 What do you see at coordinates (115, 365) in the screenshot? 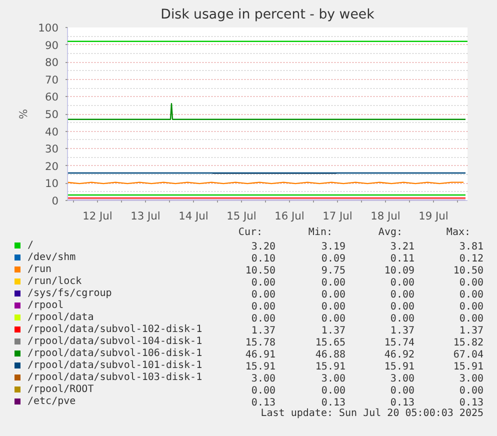
I see `legend-label: /rpool/data/subvol-101-disk-1` at bounding box center [115, 365].